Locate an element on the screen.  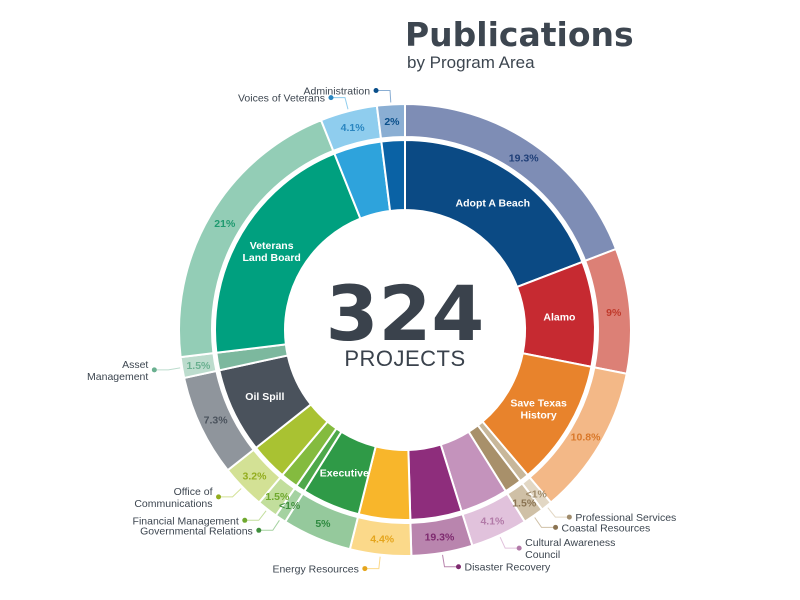
callout-dot-office-of-communications is located at coordinates (219, 497).